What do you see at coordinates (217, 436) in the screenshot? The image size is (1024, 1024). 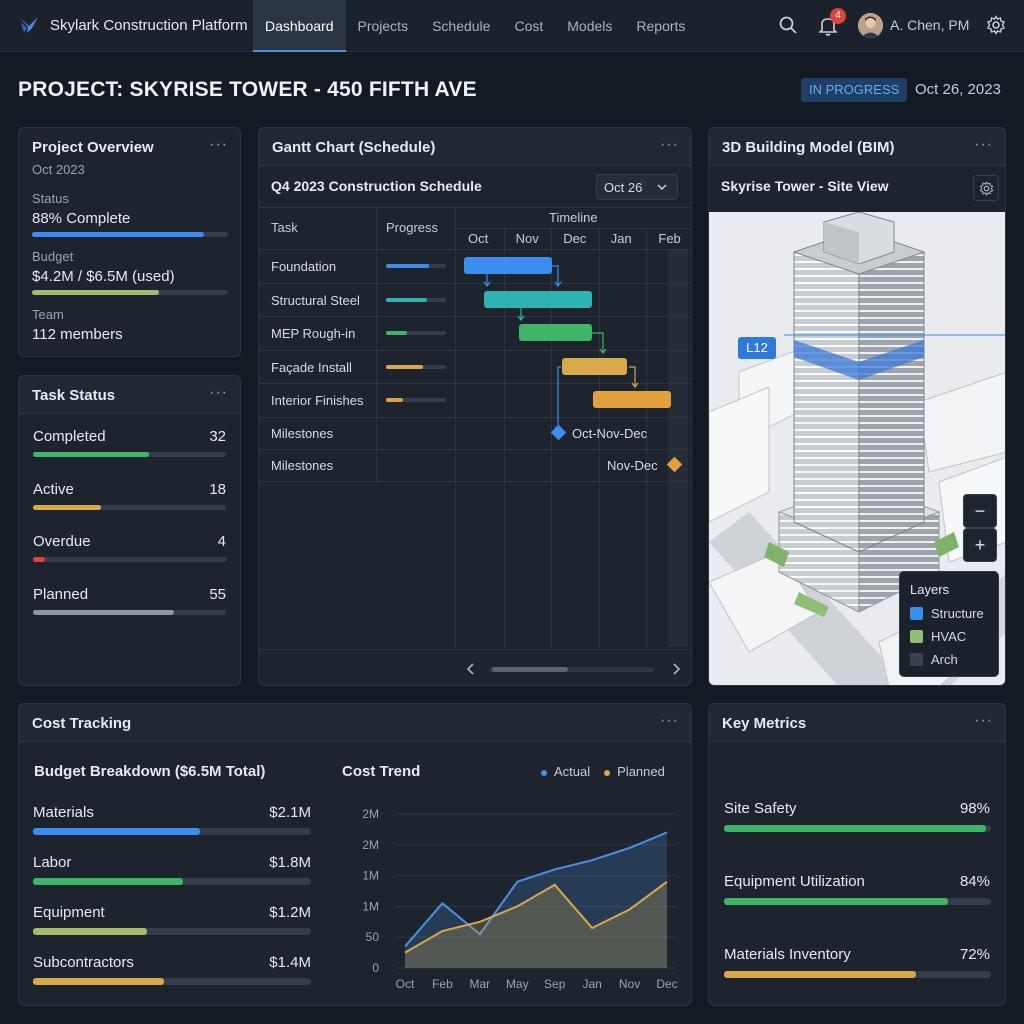 I see `task-status-count: 32` at bounding box center [217, 436].